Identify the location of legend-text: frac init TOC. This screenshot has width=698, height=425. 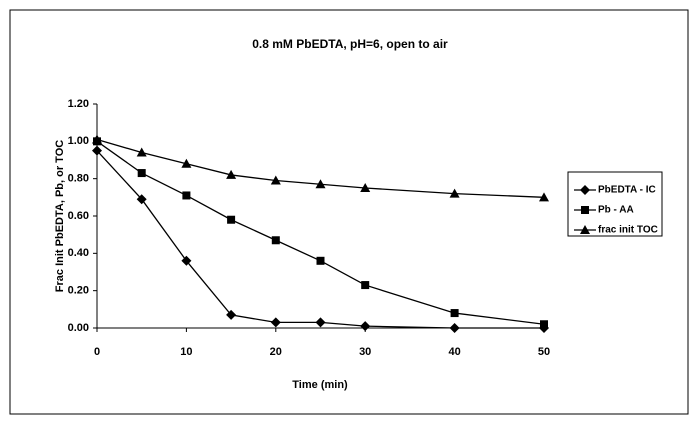
(628, 230).